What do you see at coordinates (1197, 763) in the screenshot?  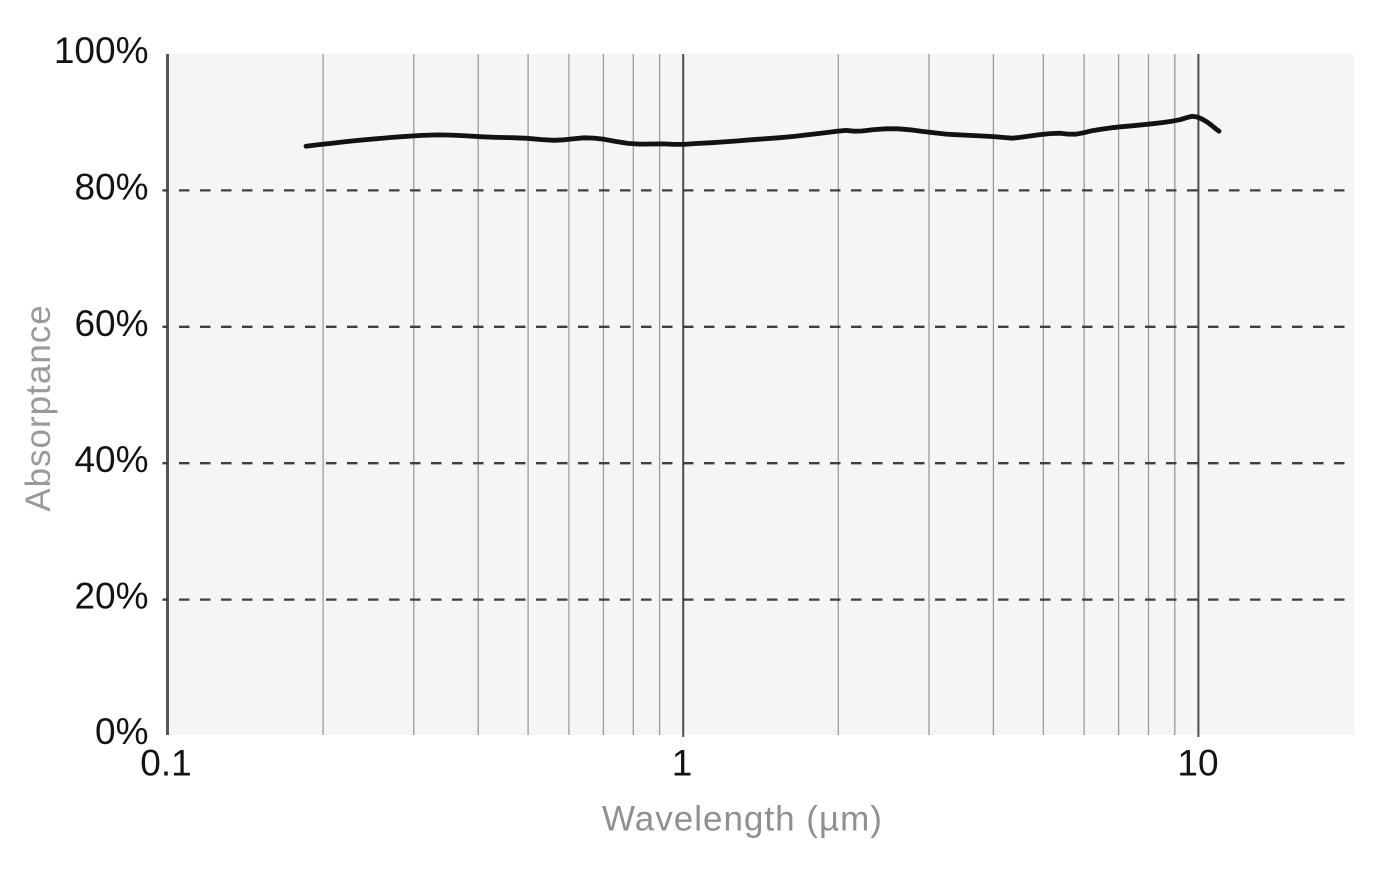 I see `svg-text: 10` at bounding box center [1197, 763].